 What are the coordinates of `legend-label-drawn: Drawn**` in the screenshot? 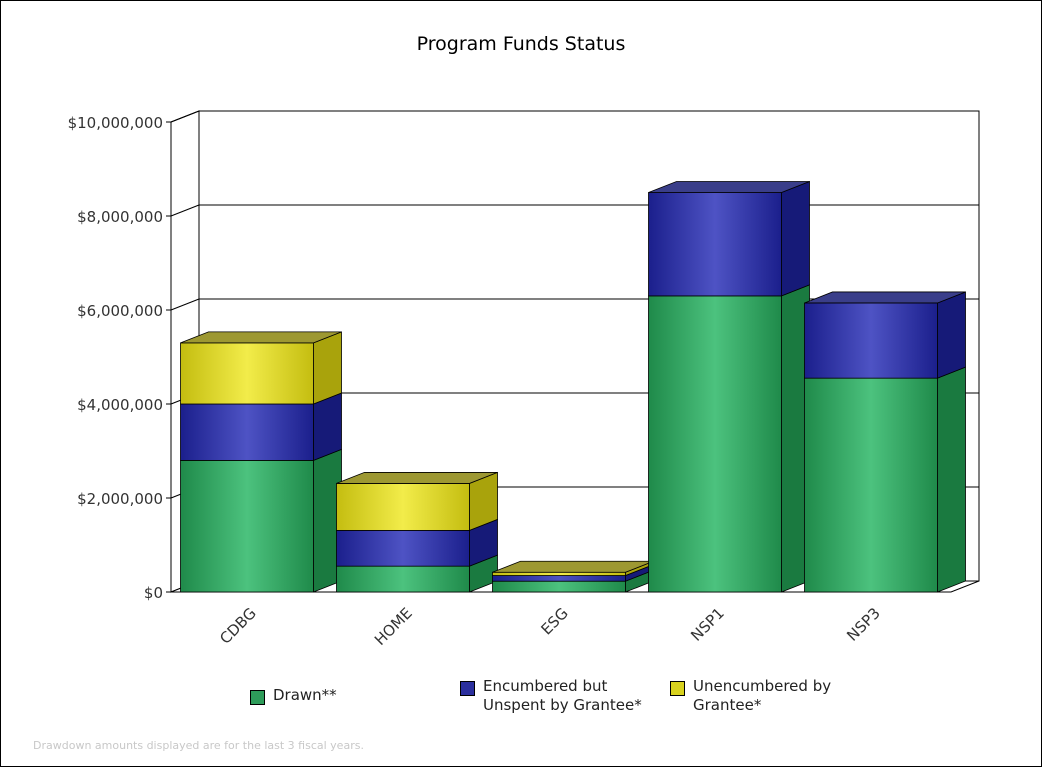 It's located at (305, 695).